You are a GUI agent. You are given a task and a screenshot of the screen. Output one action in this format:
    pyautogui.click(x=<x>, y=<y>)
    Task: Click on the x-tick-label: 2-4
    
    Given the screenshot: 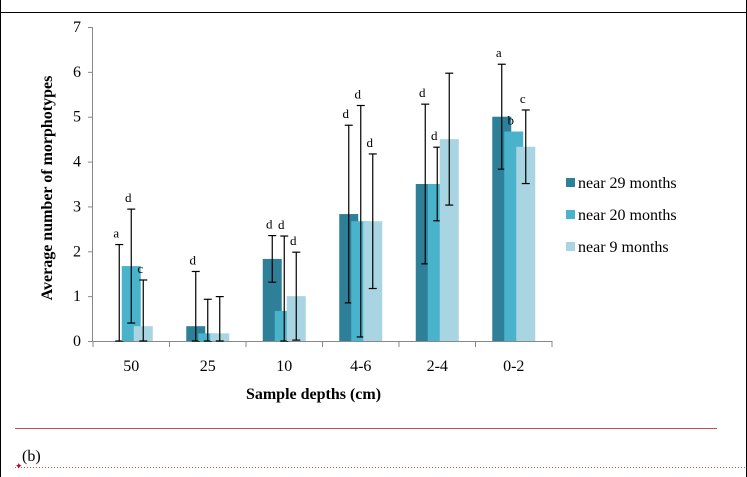 What is the action you would take?
    pyautogui.click(x=437, y=366)
    